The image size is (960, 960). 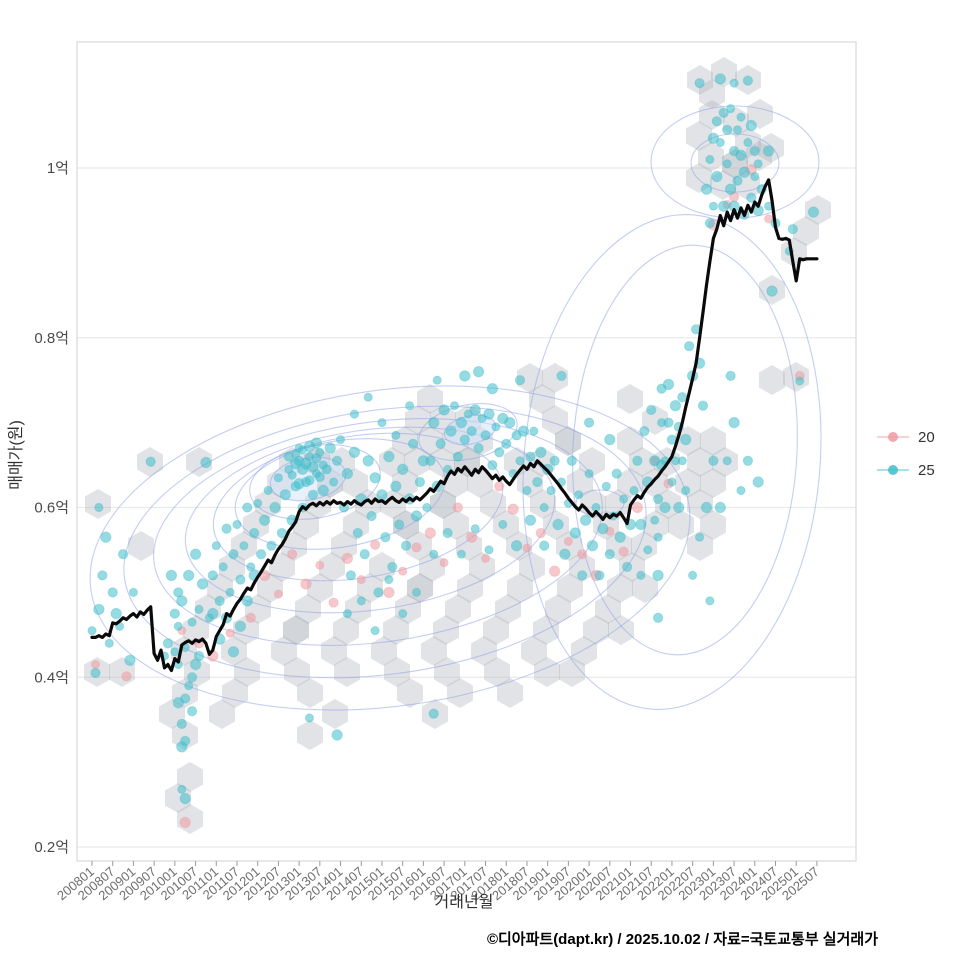 I want to click on y-axis: 1억 0.8억 0.6억 0.4억 0.2억, so click(x=51, y=508).